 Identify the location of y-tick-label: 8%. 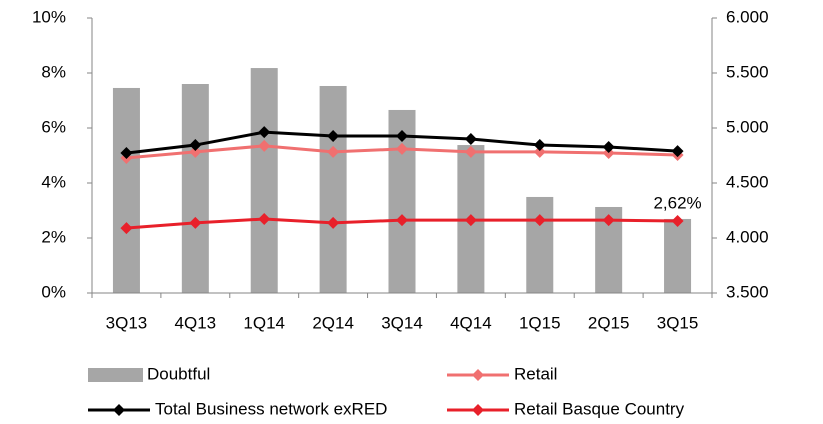
(53, 71).